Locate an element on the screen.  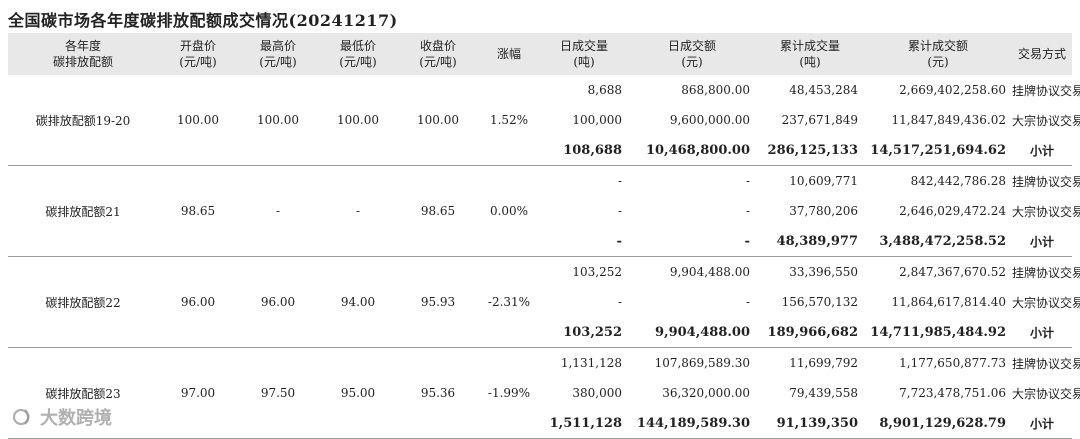
cum-amount-cell: 1,177,650,877.73 is located at coordinates (952, 363).